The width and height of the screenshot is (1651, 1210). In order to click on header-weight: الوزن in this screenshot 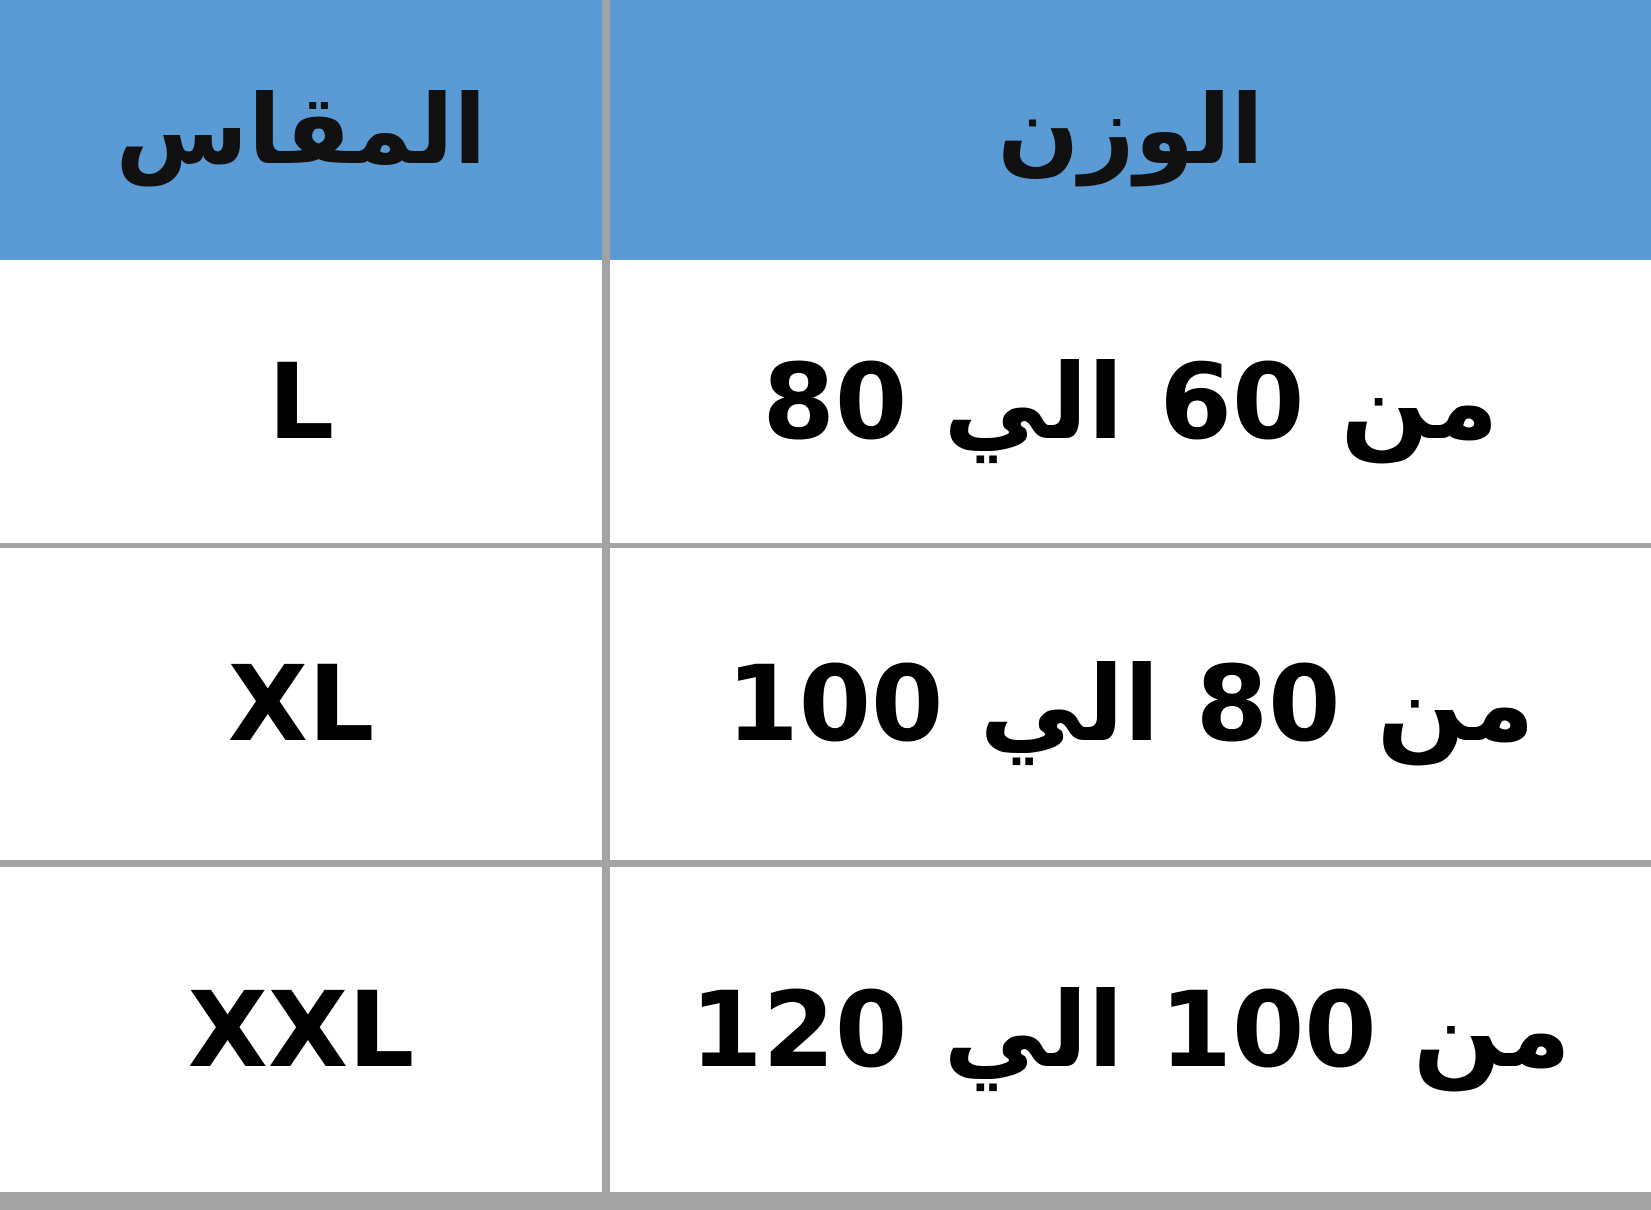, I will do `click(1130, 130)`.